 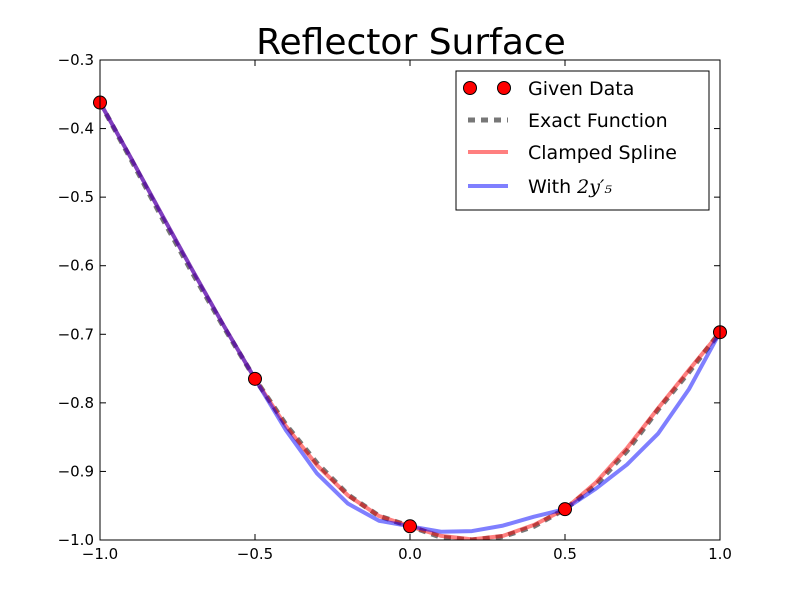 I want to click on legend-label: Exact Function, so click(x=598, y=121).